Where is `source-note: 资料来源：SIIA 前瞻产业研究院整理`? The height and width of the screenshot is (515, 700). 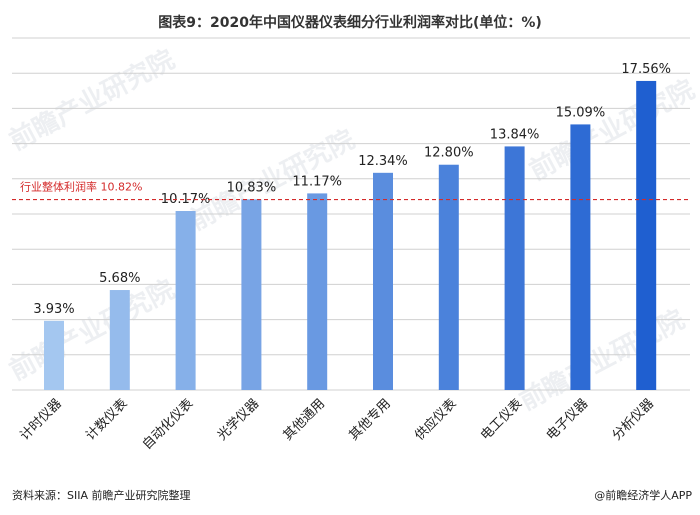 source-note: 资料来源：SIIA 前瞻产业研究院整理 is located at coordinates (101, 495).